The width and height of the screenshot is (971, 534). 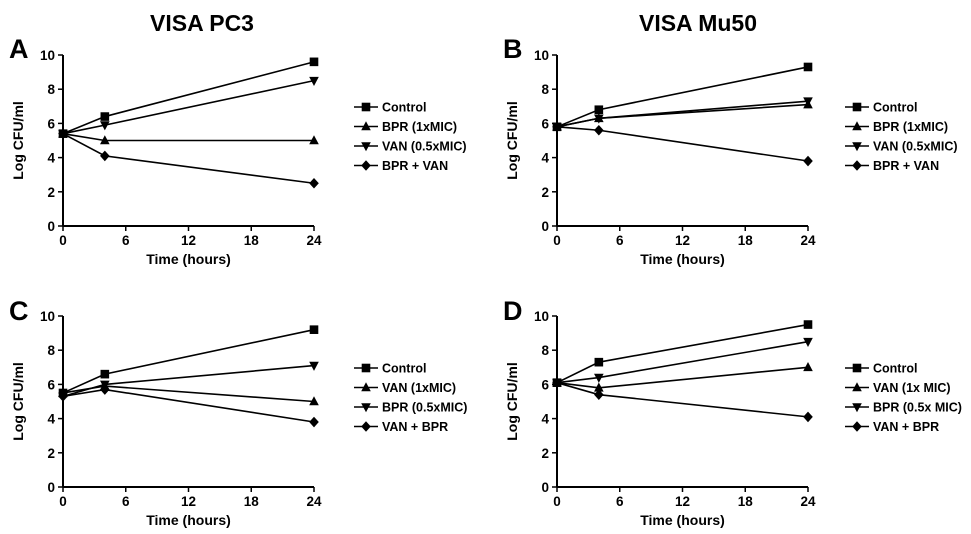 What do you see at coordinates (513, 49) in the screenshot?
I see `panel-letter: B` at bounding box center [513, 49].